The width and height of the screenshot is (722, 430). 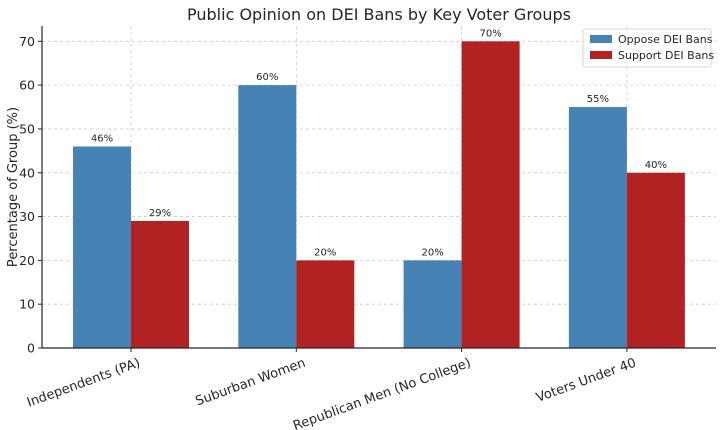 What do you see at coordinates (601, 39) in the screenshot?
I see `legend-swatch-oppose` at bounding box center [601, 39].